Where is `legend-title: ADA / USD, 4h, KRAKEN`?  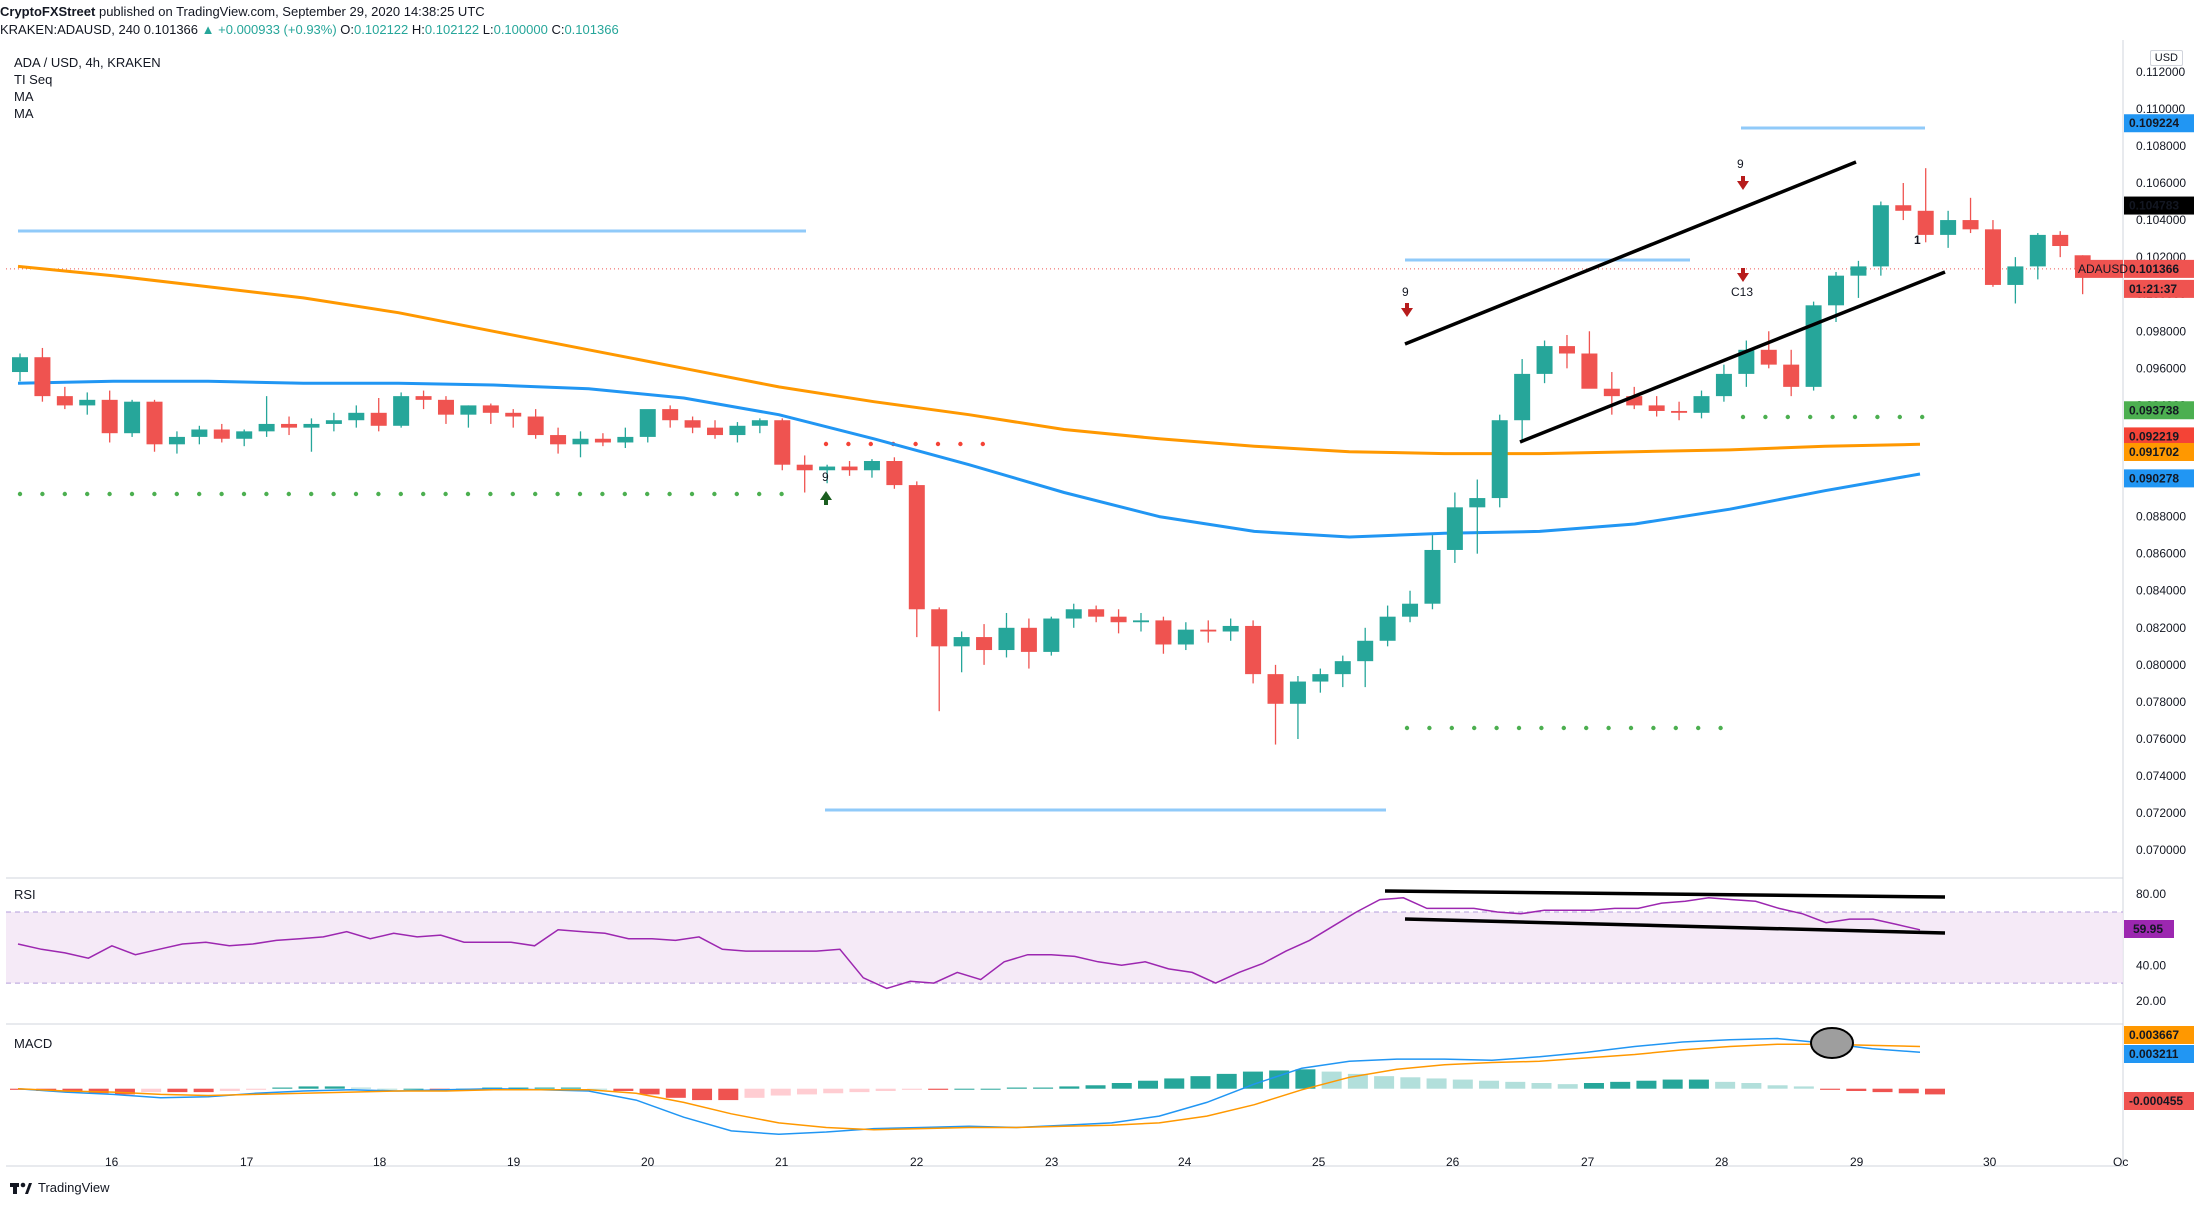 legend-title: ADA / USD, 4h, KRAKEN is located at coordinates (87, 62).